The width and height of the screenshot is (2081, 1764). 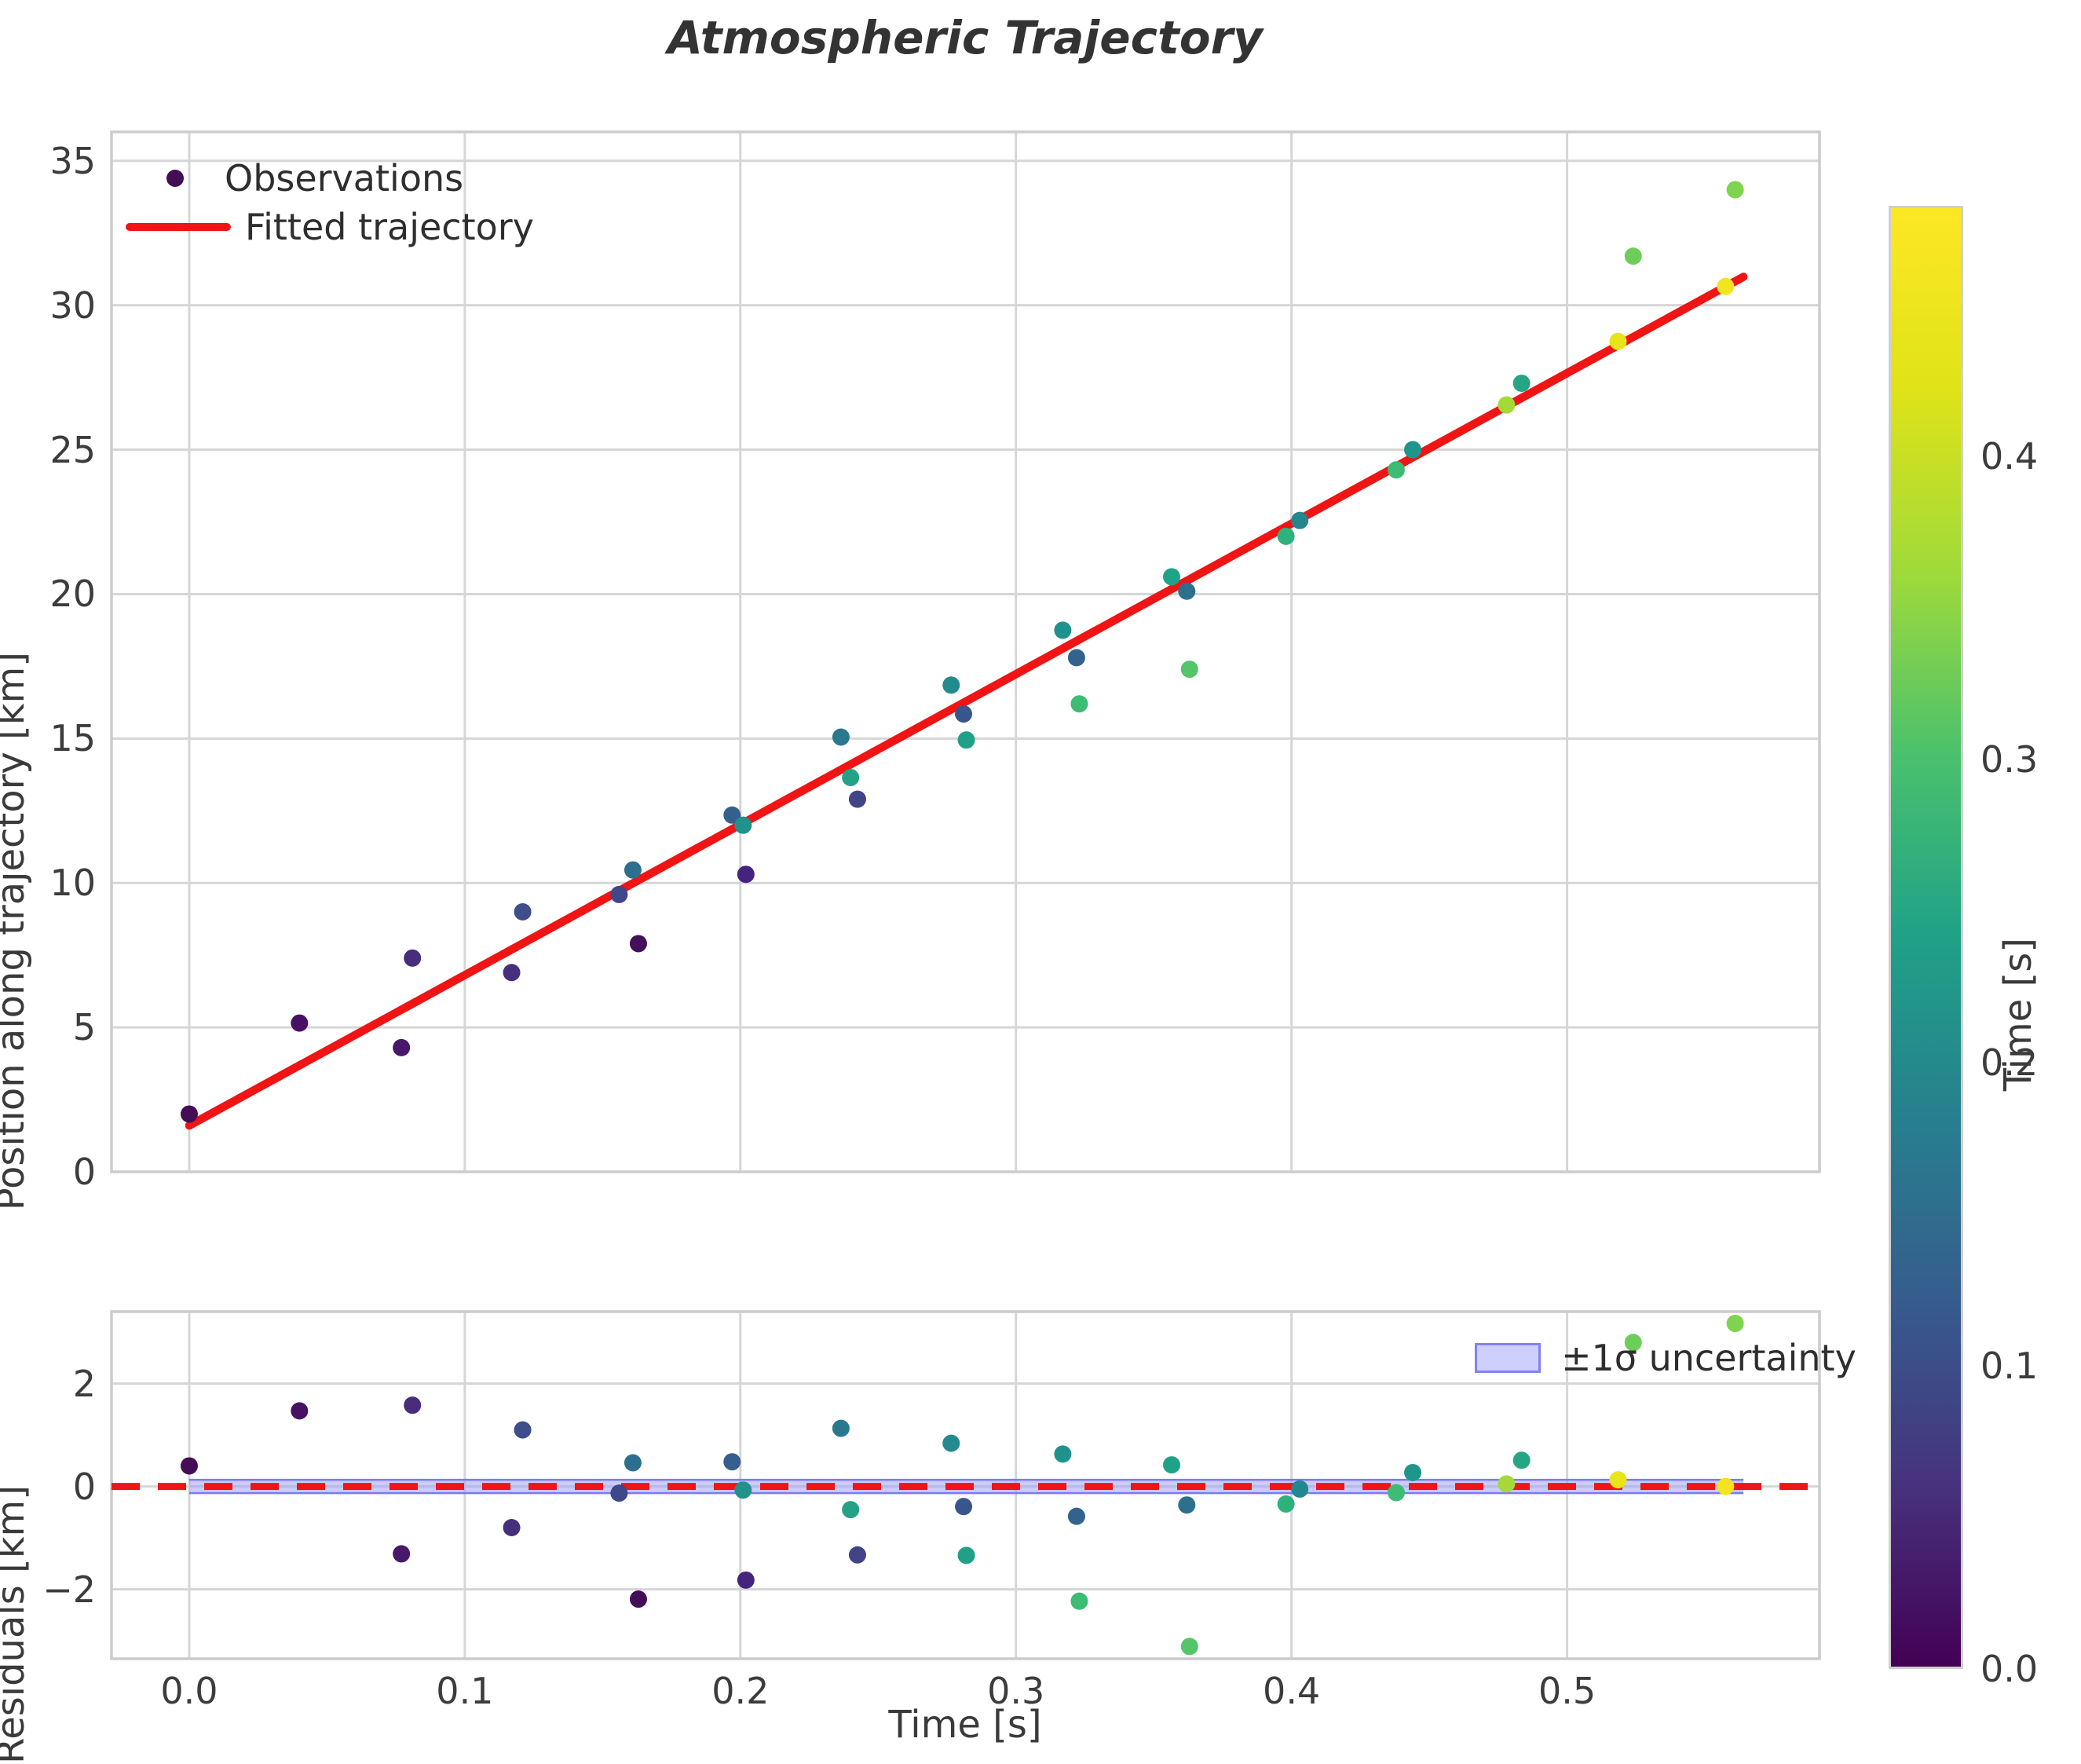 What do you see at coordinates (965, 37) in the screenshot?
I see `figure-title: Atmospheric Trajectory` at bounding box center [965, 37].